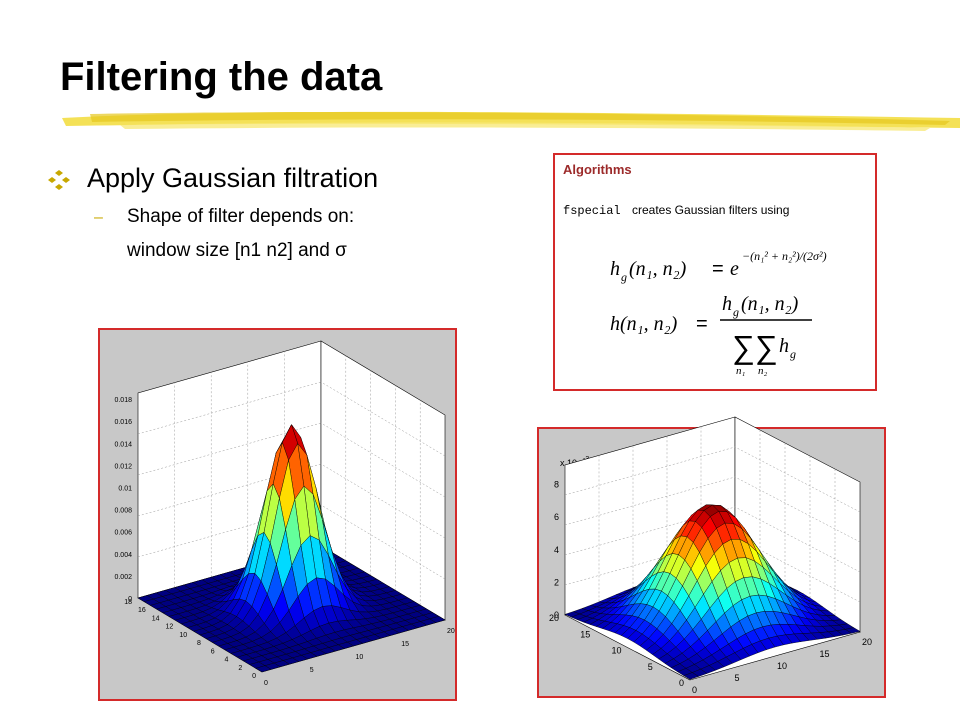  I want to click on z-tick-label: 0.012, so click(123, 466).